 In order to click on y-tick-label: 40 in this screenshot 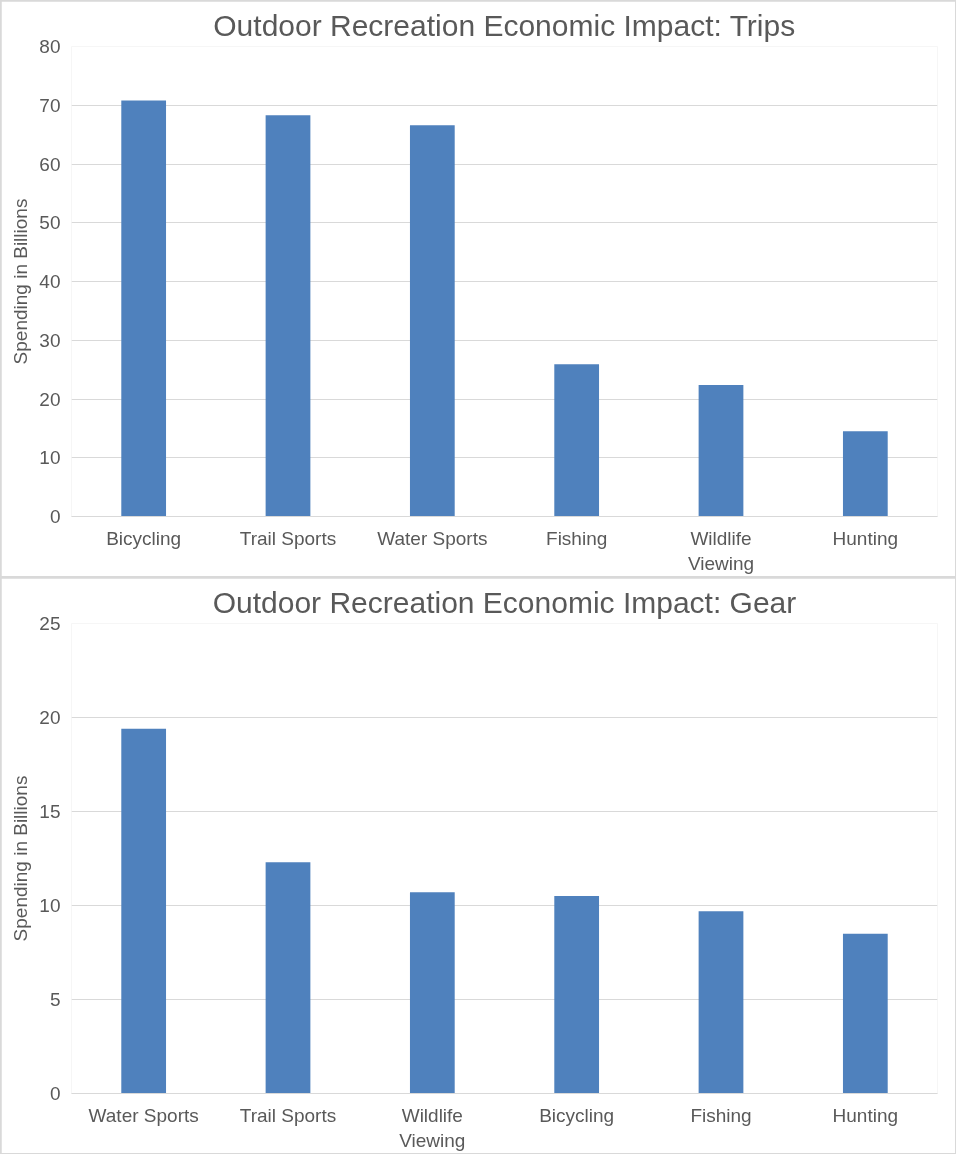, I will do `click(50, 281)`.